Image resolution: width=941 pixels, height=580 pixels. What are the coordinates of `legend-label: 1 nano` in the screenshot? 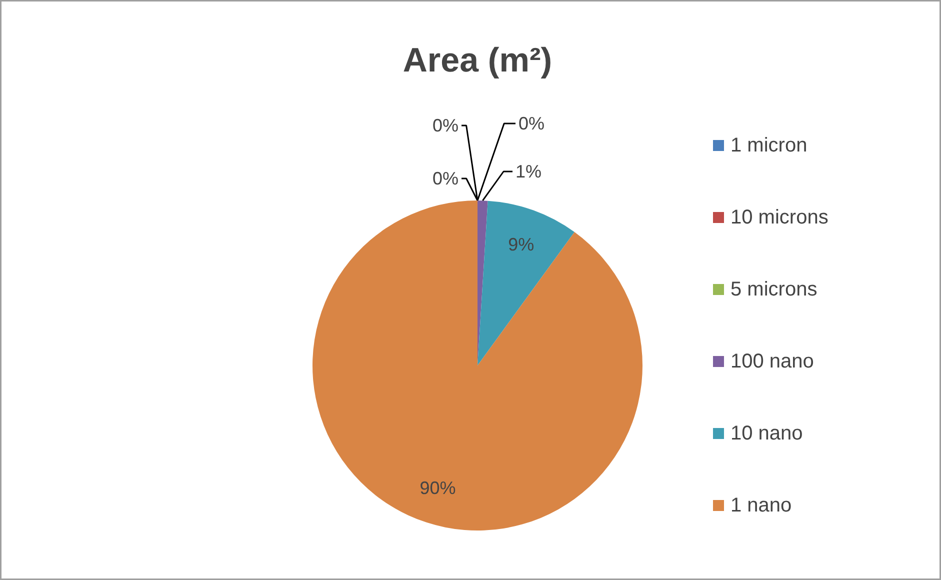 It's located at (761, 505).